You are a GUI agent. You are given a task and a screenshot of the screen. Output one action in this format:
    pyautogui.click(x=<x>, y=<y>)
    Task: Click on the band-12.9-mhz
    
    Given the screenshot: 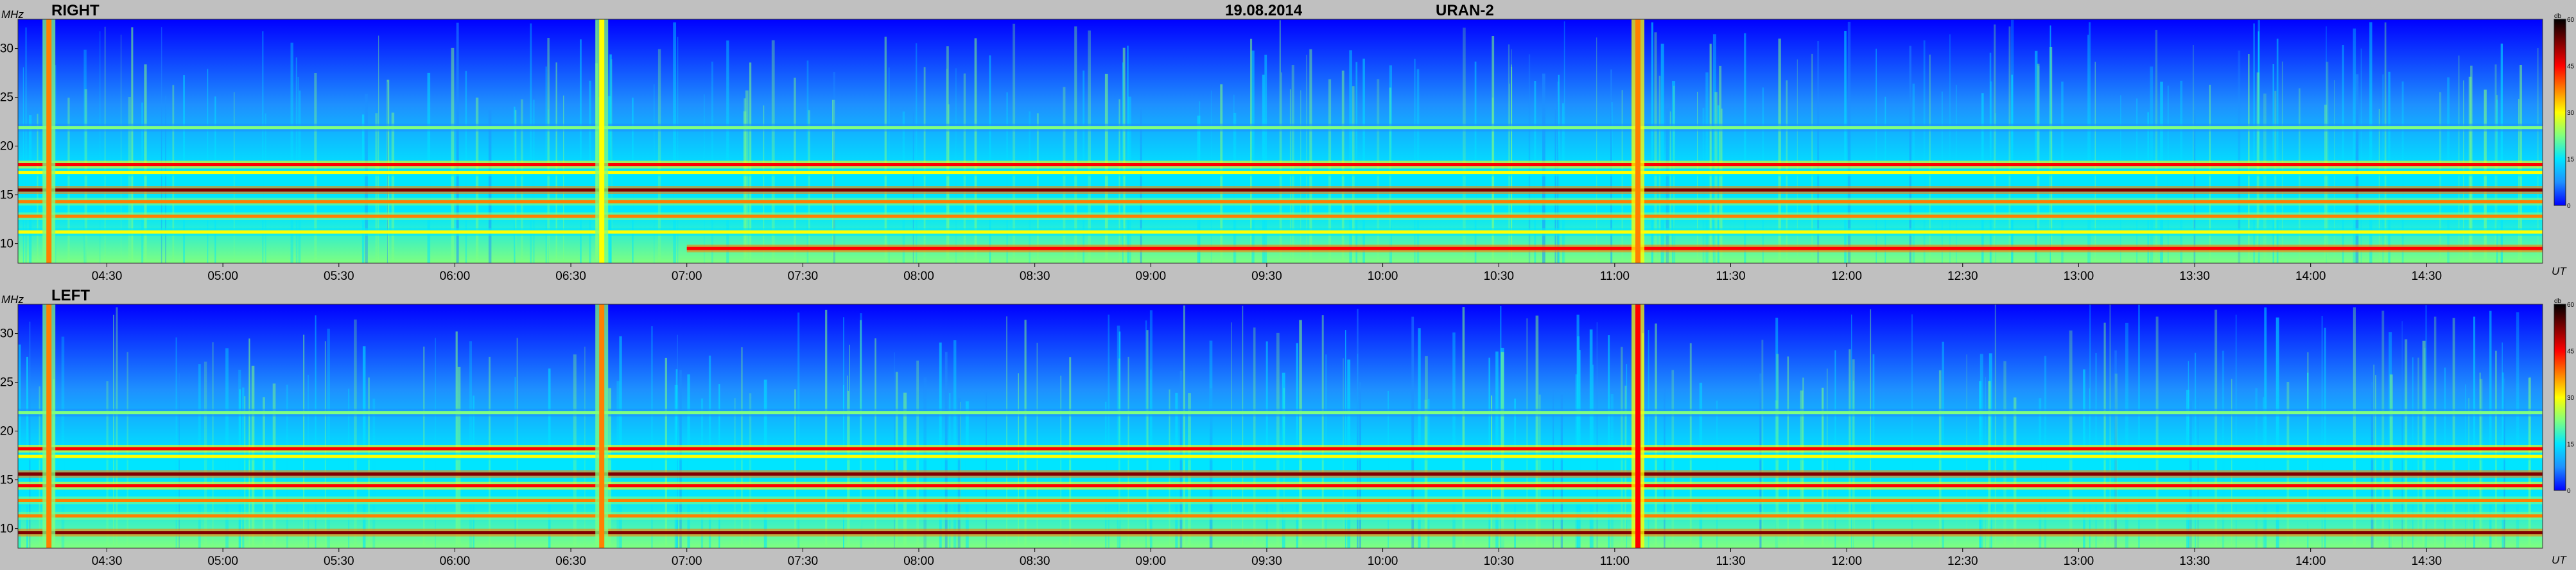 What is the action you would take?
    pyautogui.click(x=1280, y=500)
    